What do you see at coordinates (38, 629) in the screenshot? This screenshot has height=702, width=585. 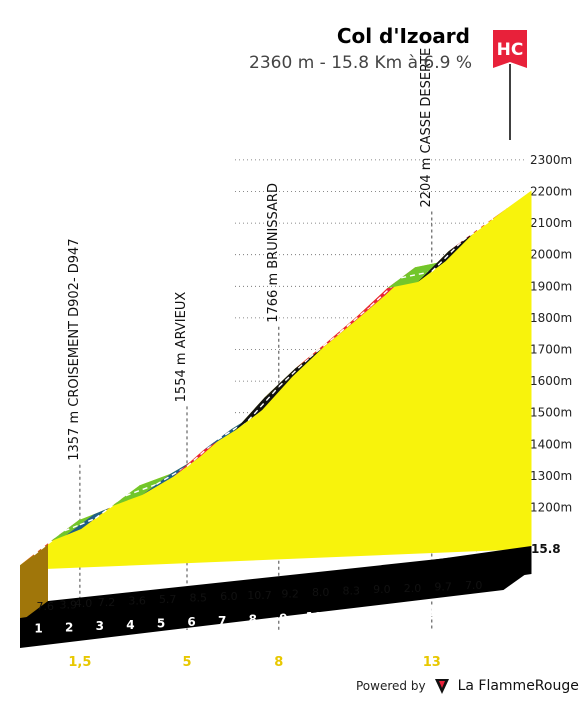 I see `km-marker: 1` at bounding box center [38, 629].